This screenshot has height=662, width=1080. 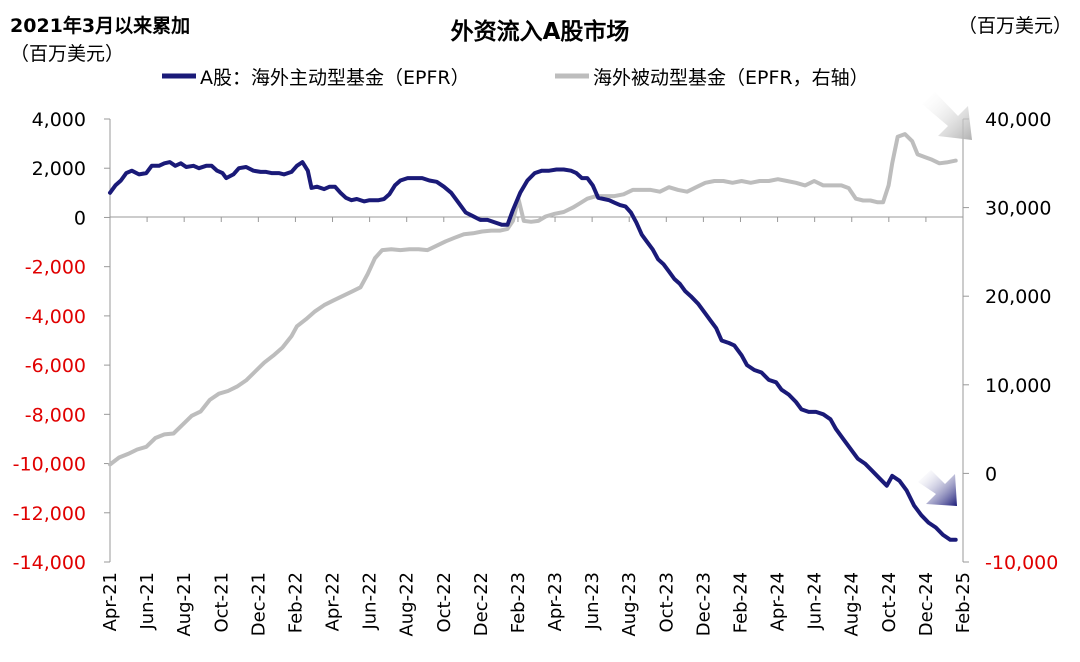 I want to click on right-axis-tick-label: 30,000, so click(x=1018, y=209).